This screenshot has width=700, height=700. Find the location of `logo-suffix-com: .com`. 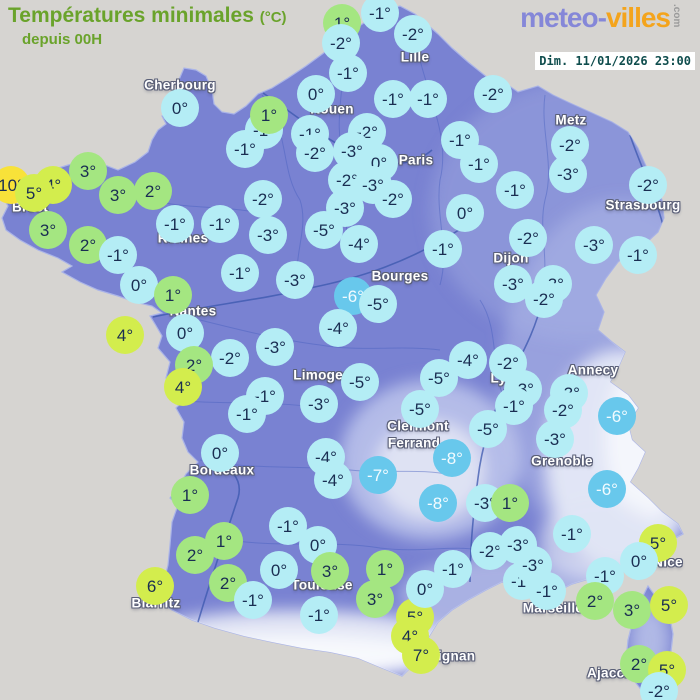

logo-suffix-com: .com is located at coordinates (676, 16).